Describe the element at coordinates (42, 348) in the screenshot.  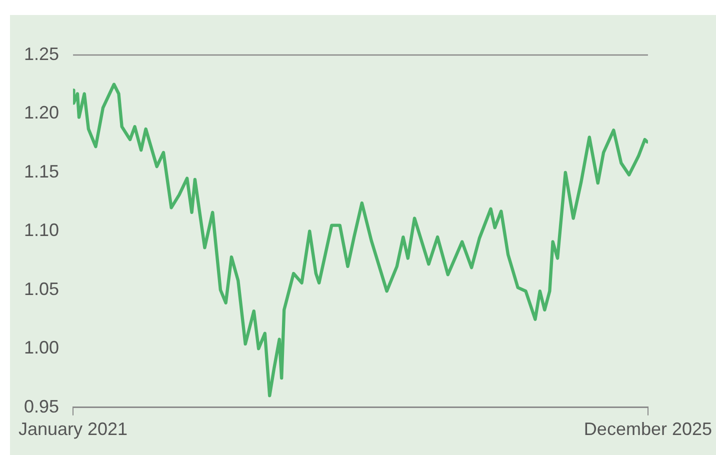
I see `y-tick-label: 1.00` at that location.